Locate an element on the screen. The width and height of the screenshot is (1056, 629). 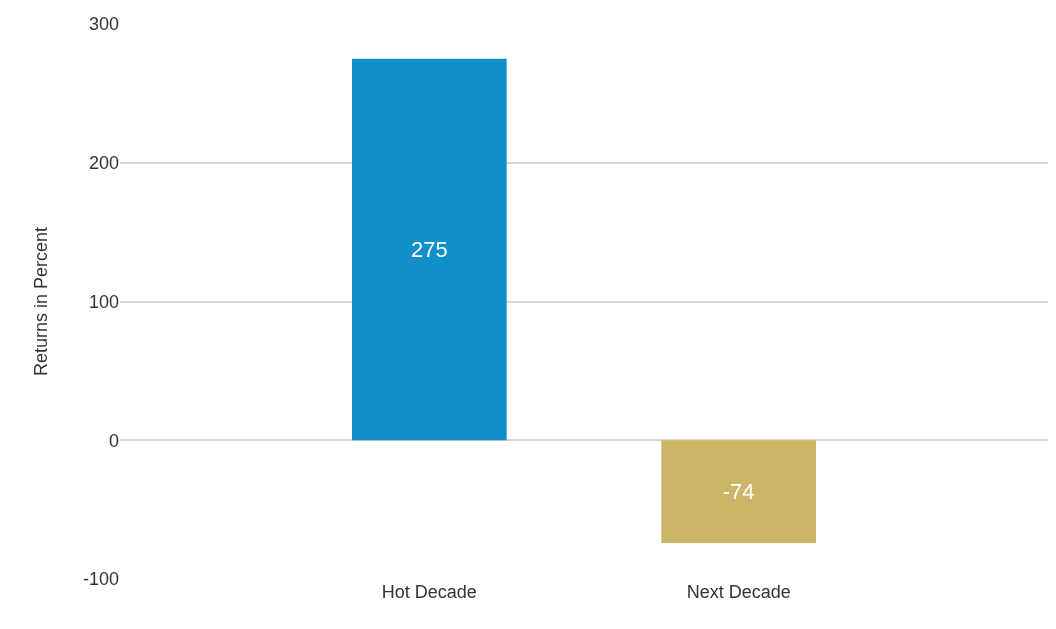
y-tick-label: -100 is located at coordinates (100, 579).